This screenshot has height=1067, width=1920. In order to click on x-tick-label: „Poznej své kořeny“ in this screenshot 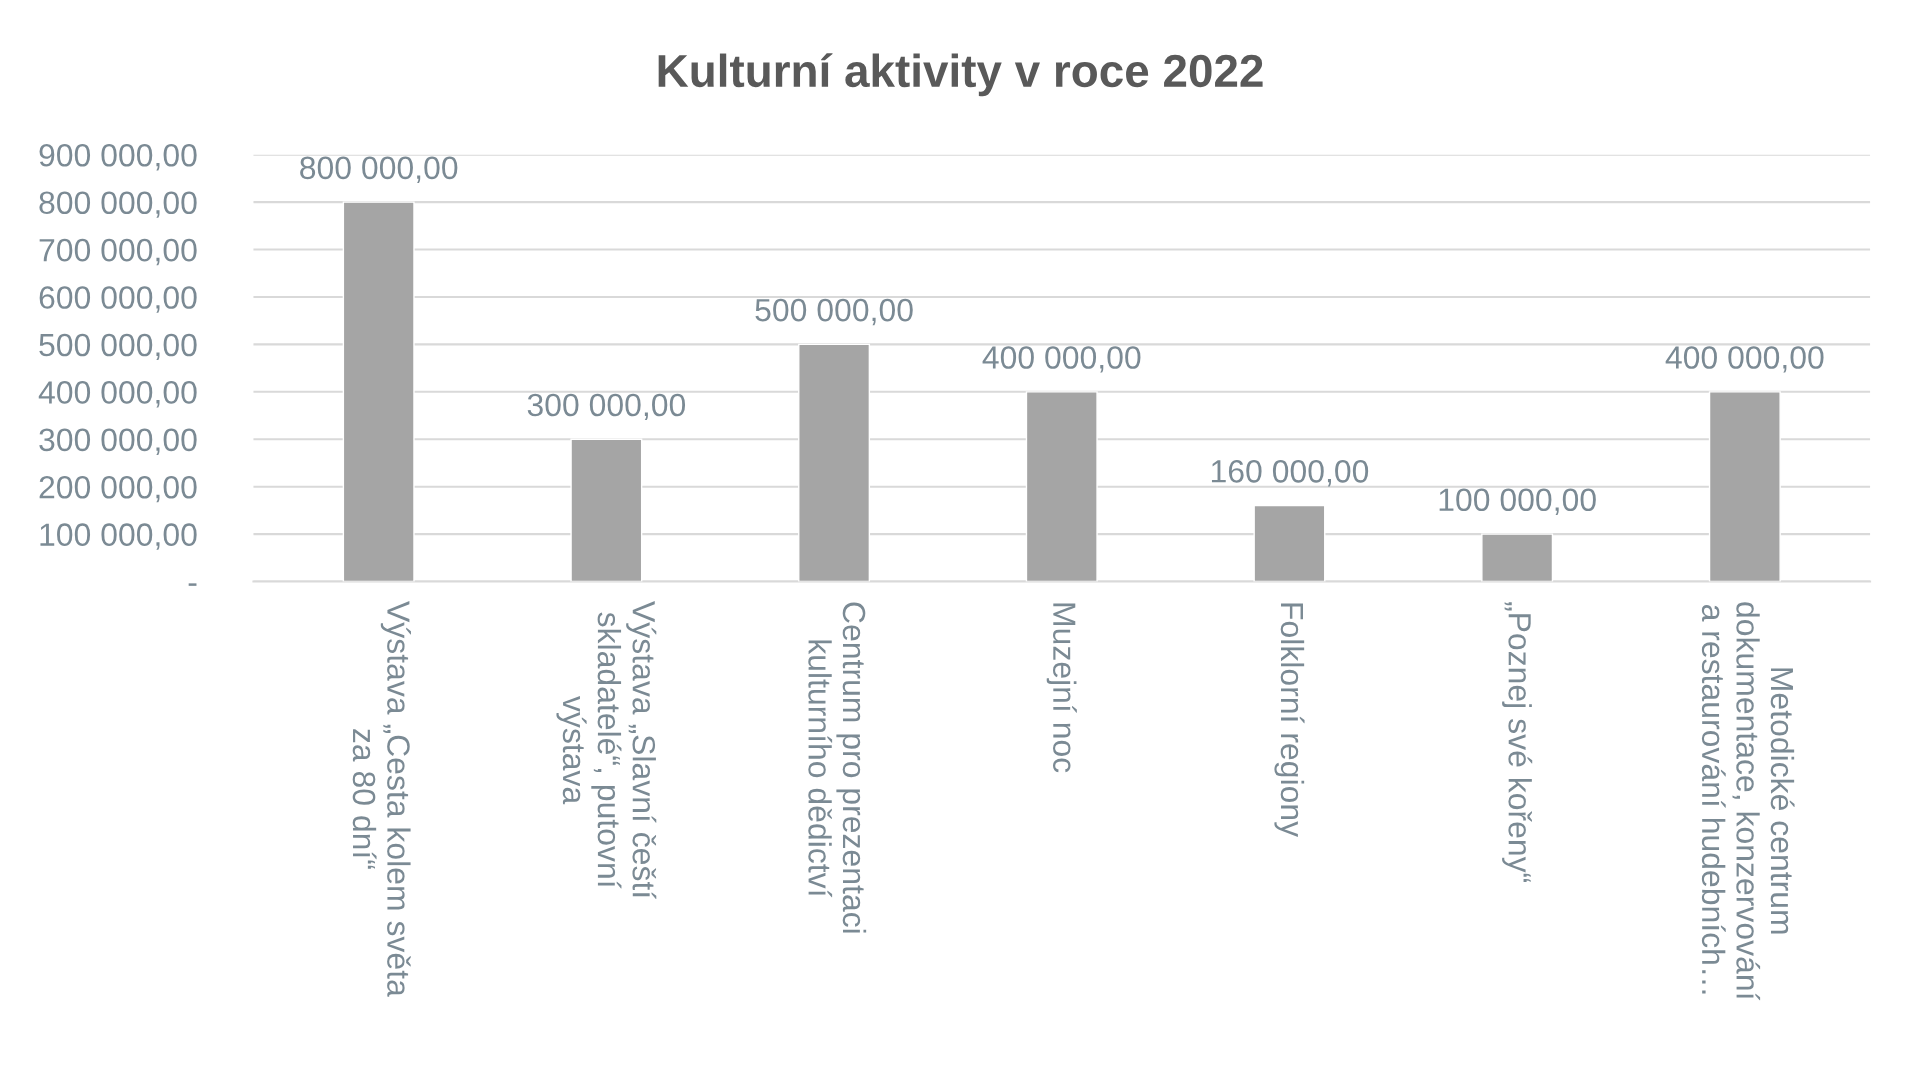, I will do `click(1517, 742)`.